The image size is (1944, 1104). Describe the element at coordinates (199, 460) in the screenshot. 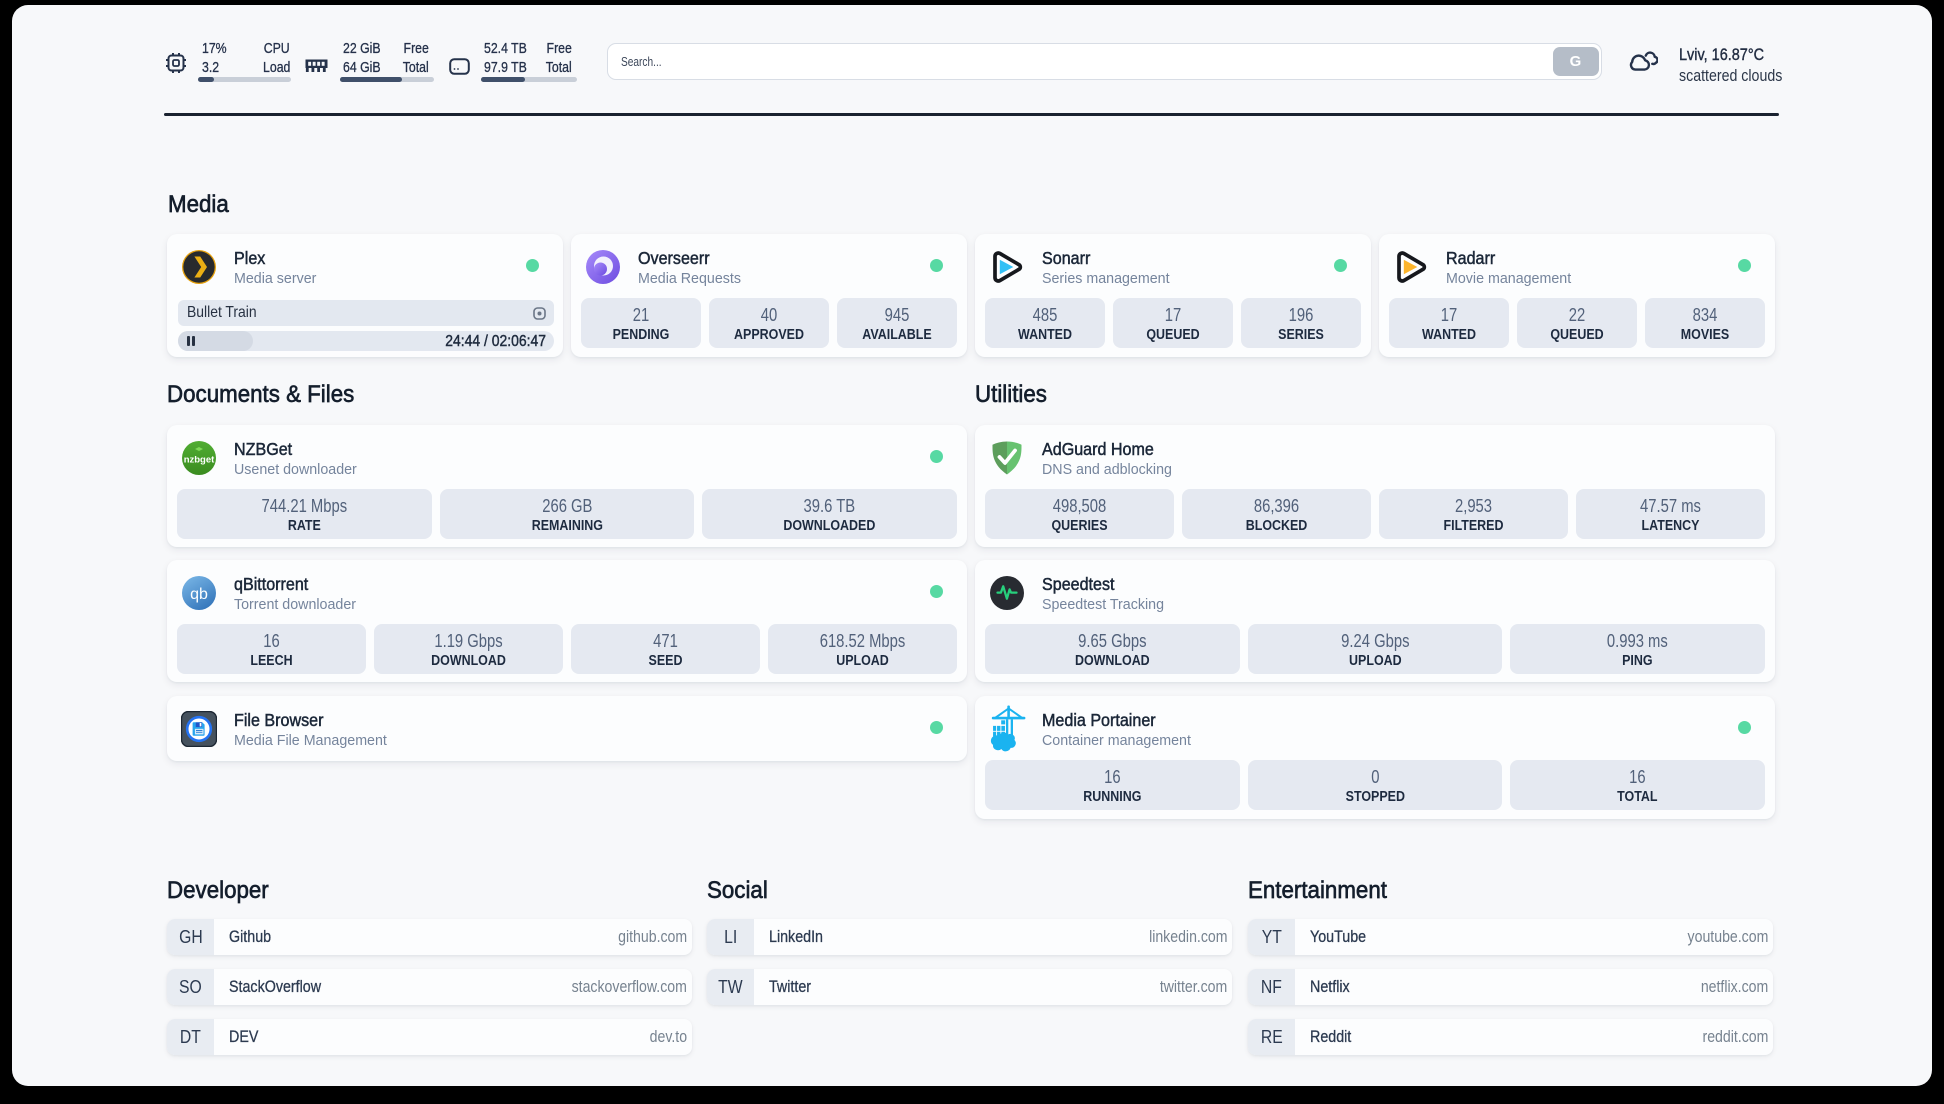

I see `svg-text: nzbget` at that location.